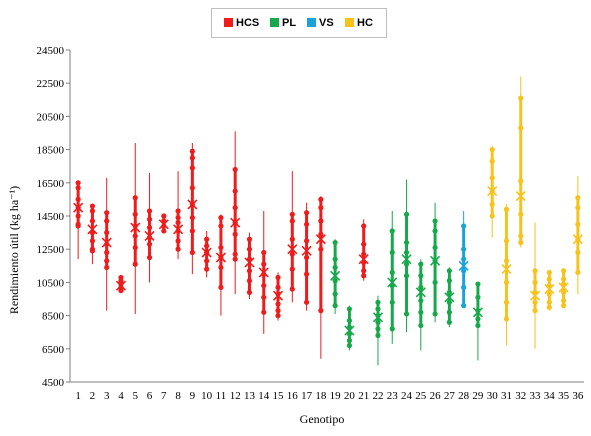 Image resolution: width=591 pixels, height=436 pixels. Describe the element at coordinates (306, 256) in the screenshot. I see `genotype-17-series` at that location.